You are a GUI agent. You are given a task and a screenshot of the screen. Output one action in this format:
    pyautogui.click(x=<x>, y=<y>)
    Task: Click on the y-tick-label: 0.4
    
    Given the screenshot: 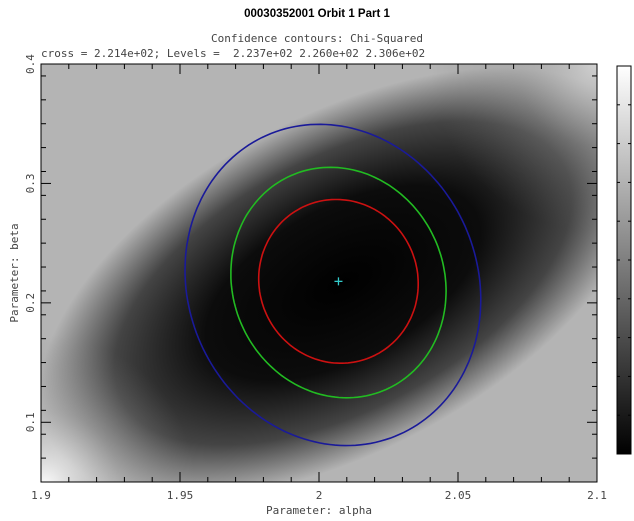 What is the action you would take?
    pyautogui.click(x=30, y=64)
    